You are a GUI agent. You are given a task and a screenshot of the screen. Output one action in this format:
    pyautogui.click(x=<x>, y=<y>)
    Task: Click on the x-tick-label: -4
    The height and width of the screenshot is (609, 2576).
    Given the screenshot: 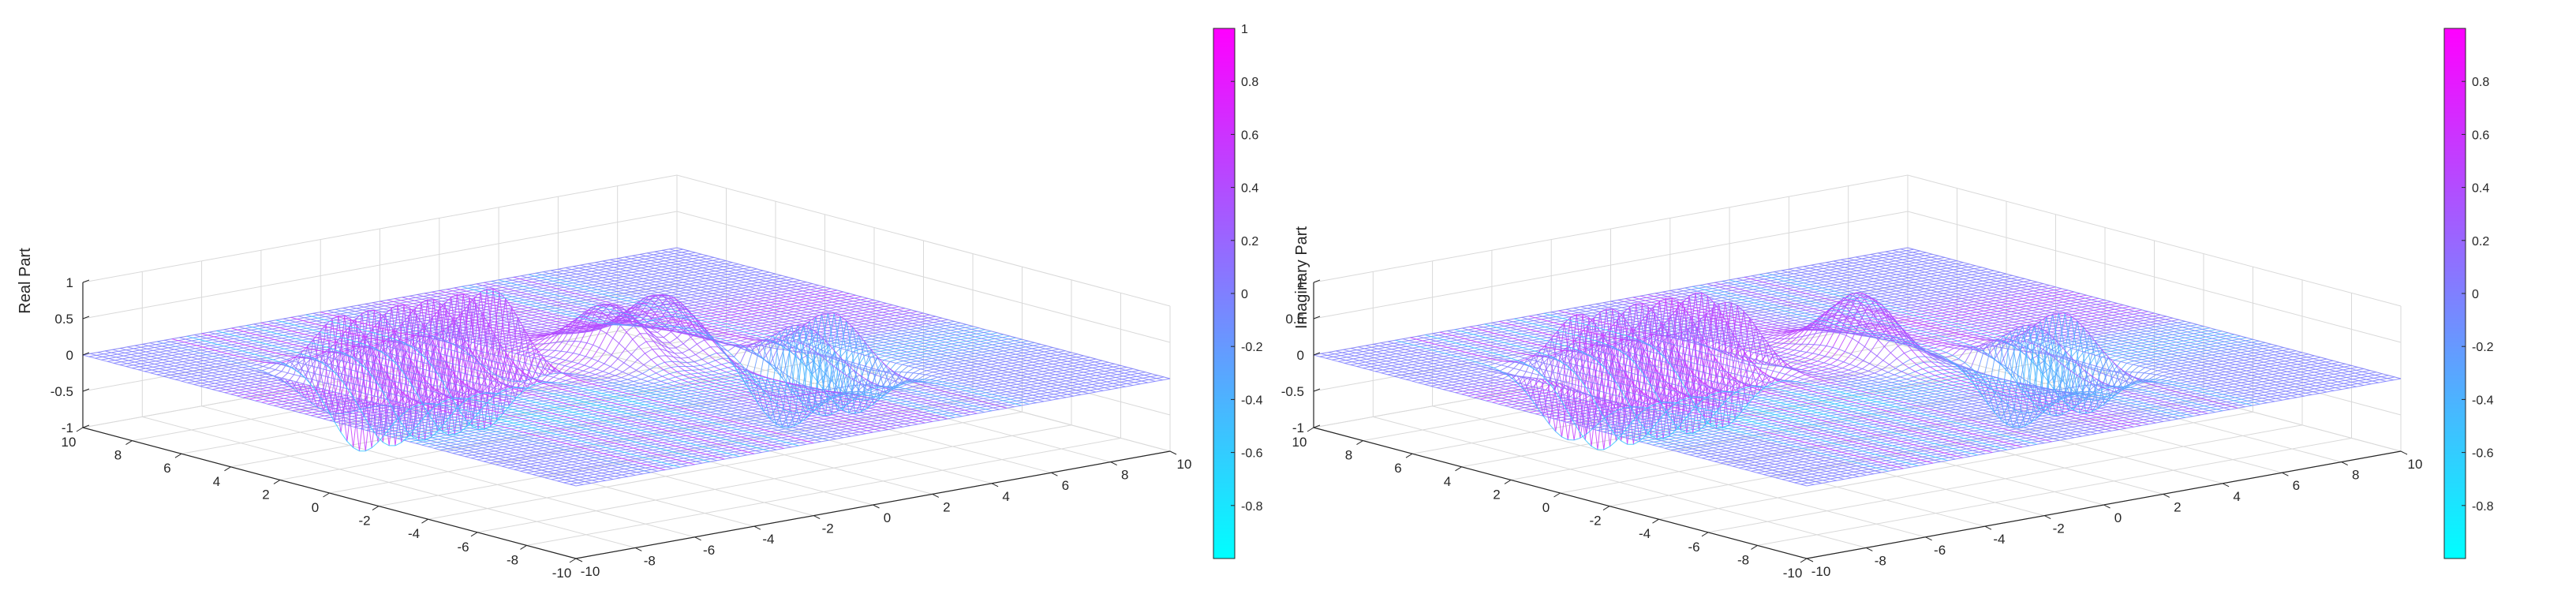 What is the action you would take?
    pyautogui.click(x=768, y=539)
    